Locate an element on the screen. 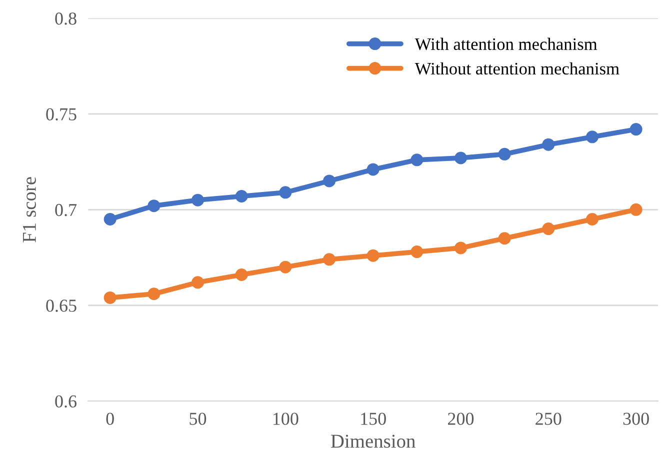  x-tick-label: 250 is located at coordinates (549, 418).